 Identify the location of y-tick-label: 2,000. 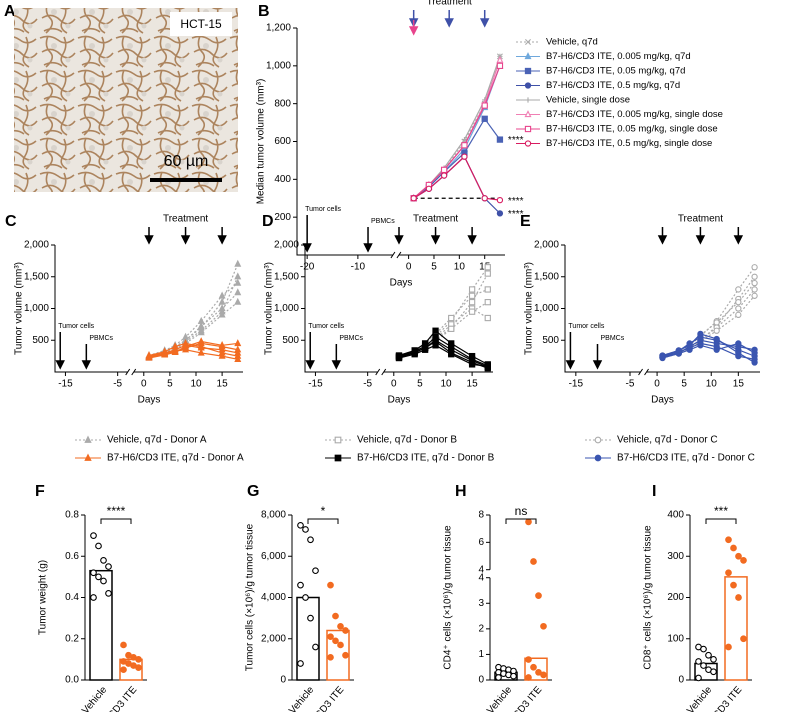
(273, 638).